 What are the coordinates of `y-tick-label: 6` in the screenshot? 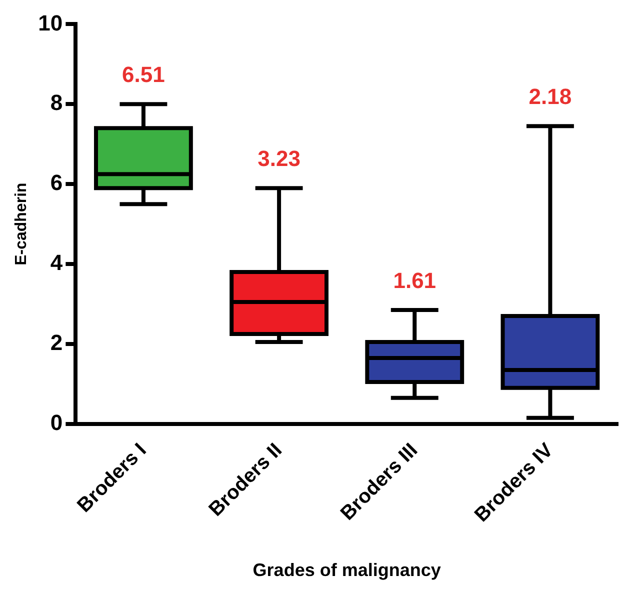 It's located at (56, 183).